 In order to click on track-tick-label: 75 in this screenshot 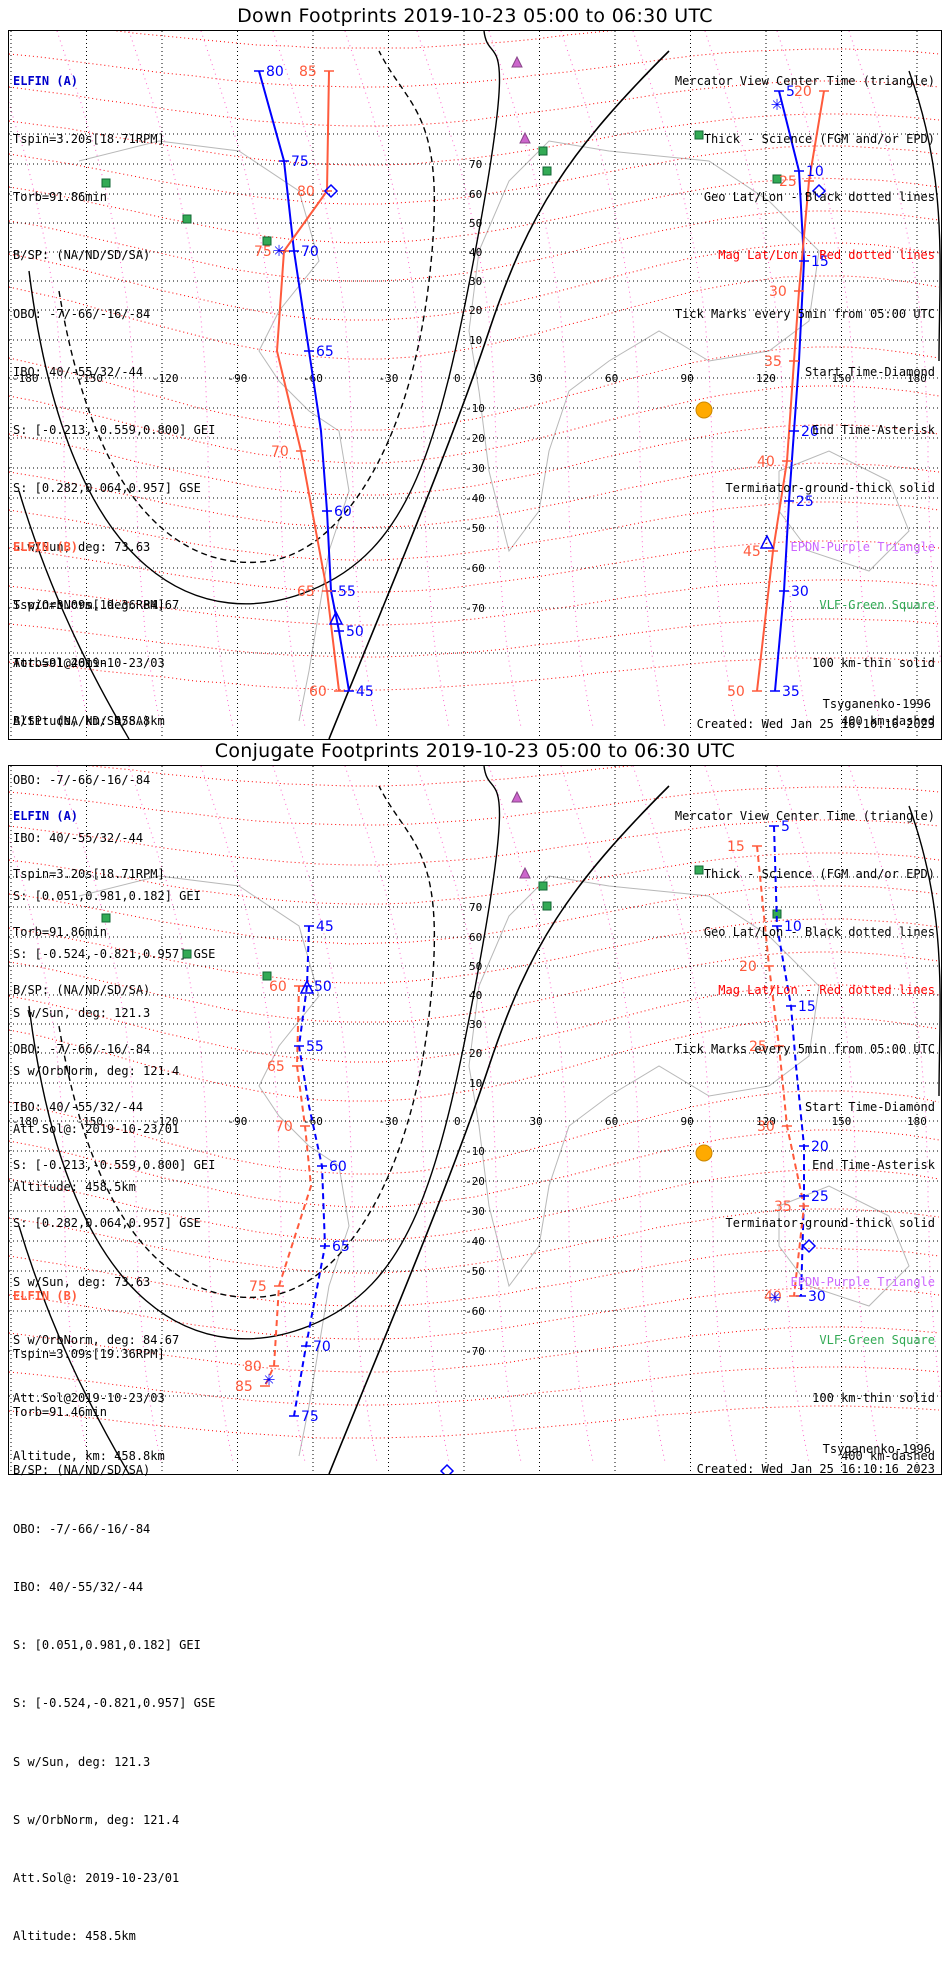, I will do `click(300, 162)`.